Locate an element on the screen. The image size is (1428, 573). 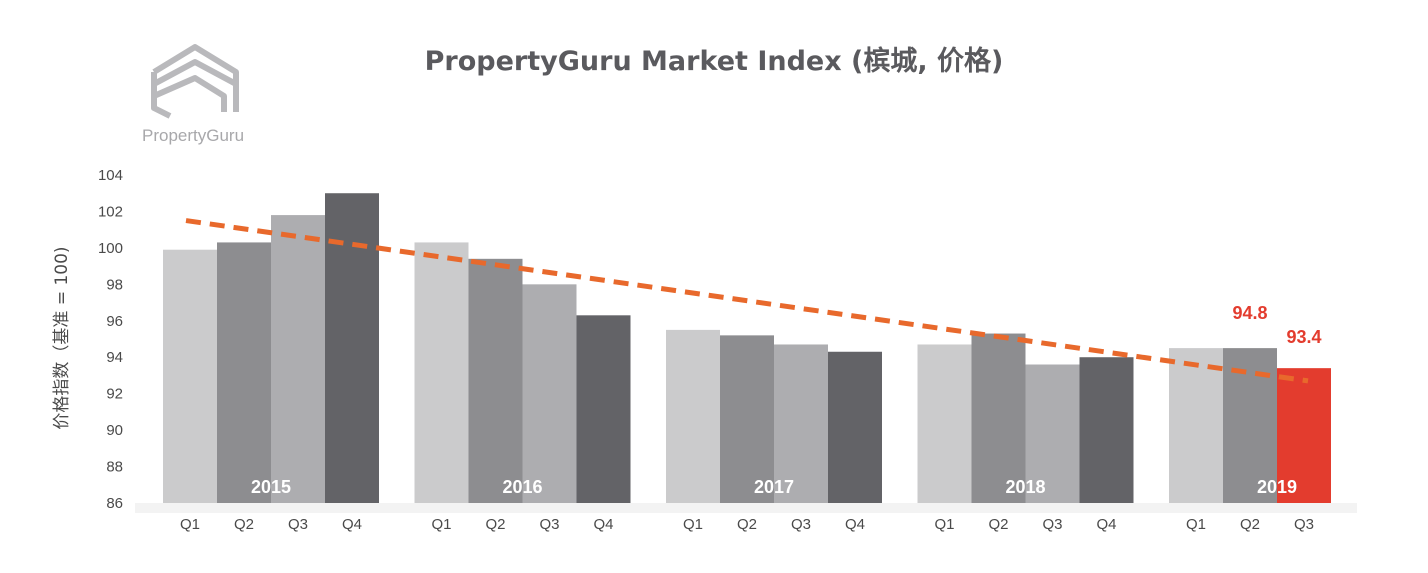
bar-2018-q1 is located at coordinates (944, 423).